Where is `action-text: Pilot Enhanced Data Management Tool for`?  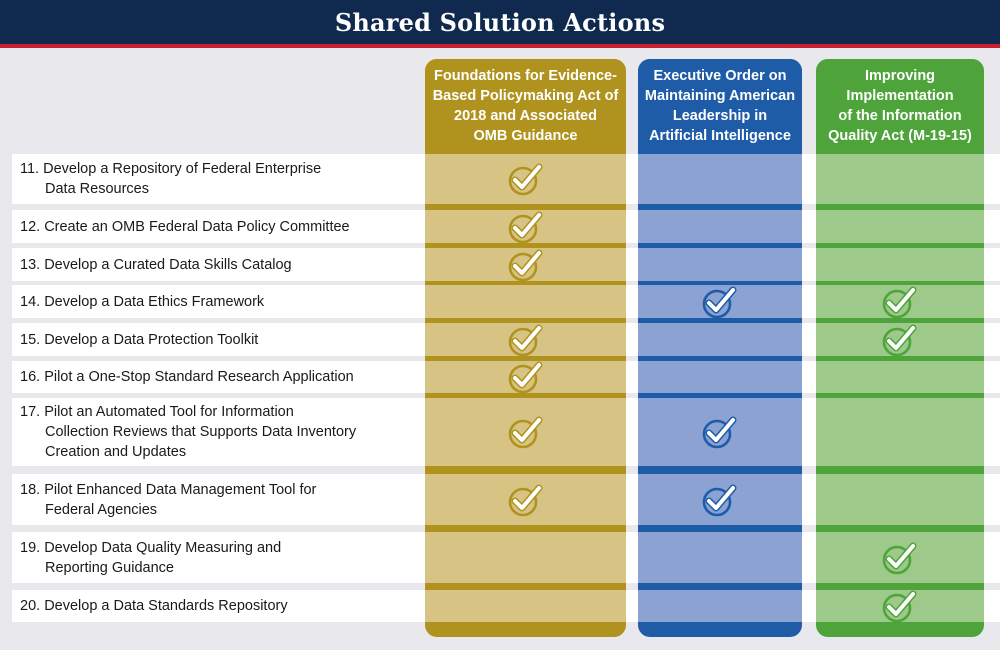
action-text: Pilot Enhanced Data Management Tool for is located at coordinates (180, 489).